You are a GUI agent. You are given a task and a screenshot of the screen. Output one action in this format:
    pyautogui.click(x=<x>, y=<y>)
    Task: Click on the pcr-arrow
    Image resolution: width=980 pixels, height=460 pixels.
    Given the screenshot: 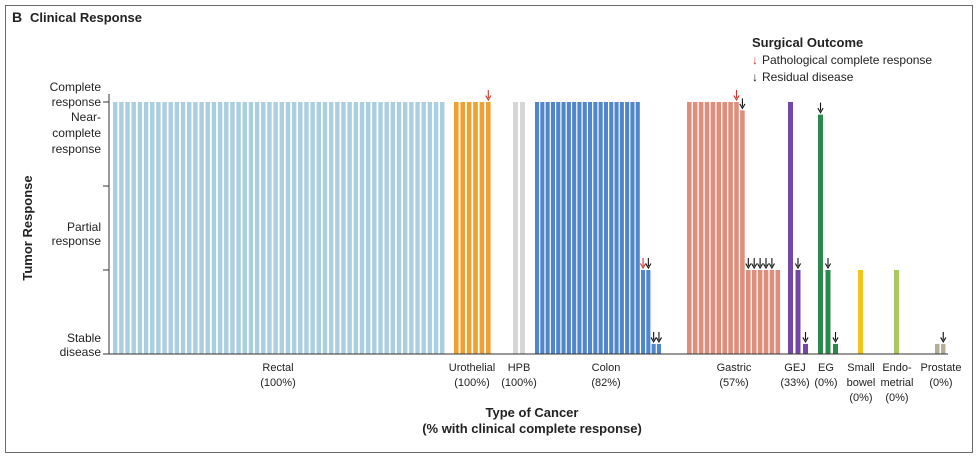 What is the action you would take?
    pyautogui.click(x=736, y=96)
    